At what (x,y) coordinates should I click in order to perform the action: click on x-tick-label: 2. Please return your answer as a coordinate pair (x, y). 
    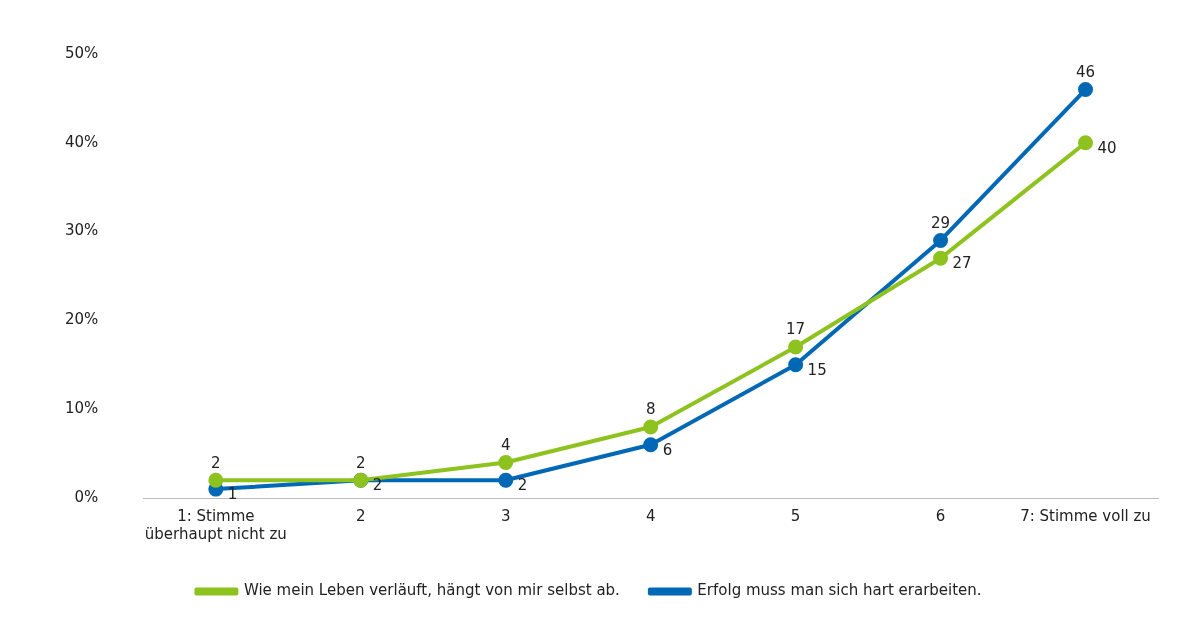
    Looking at the image, I should click on (360, 515).